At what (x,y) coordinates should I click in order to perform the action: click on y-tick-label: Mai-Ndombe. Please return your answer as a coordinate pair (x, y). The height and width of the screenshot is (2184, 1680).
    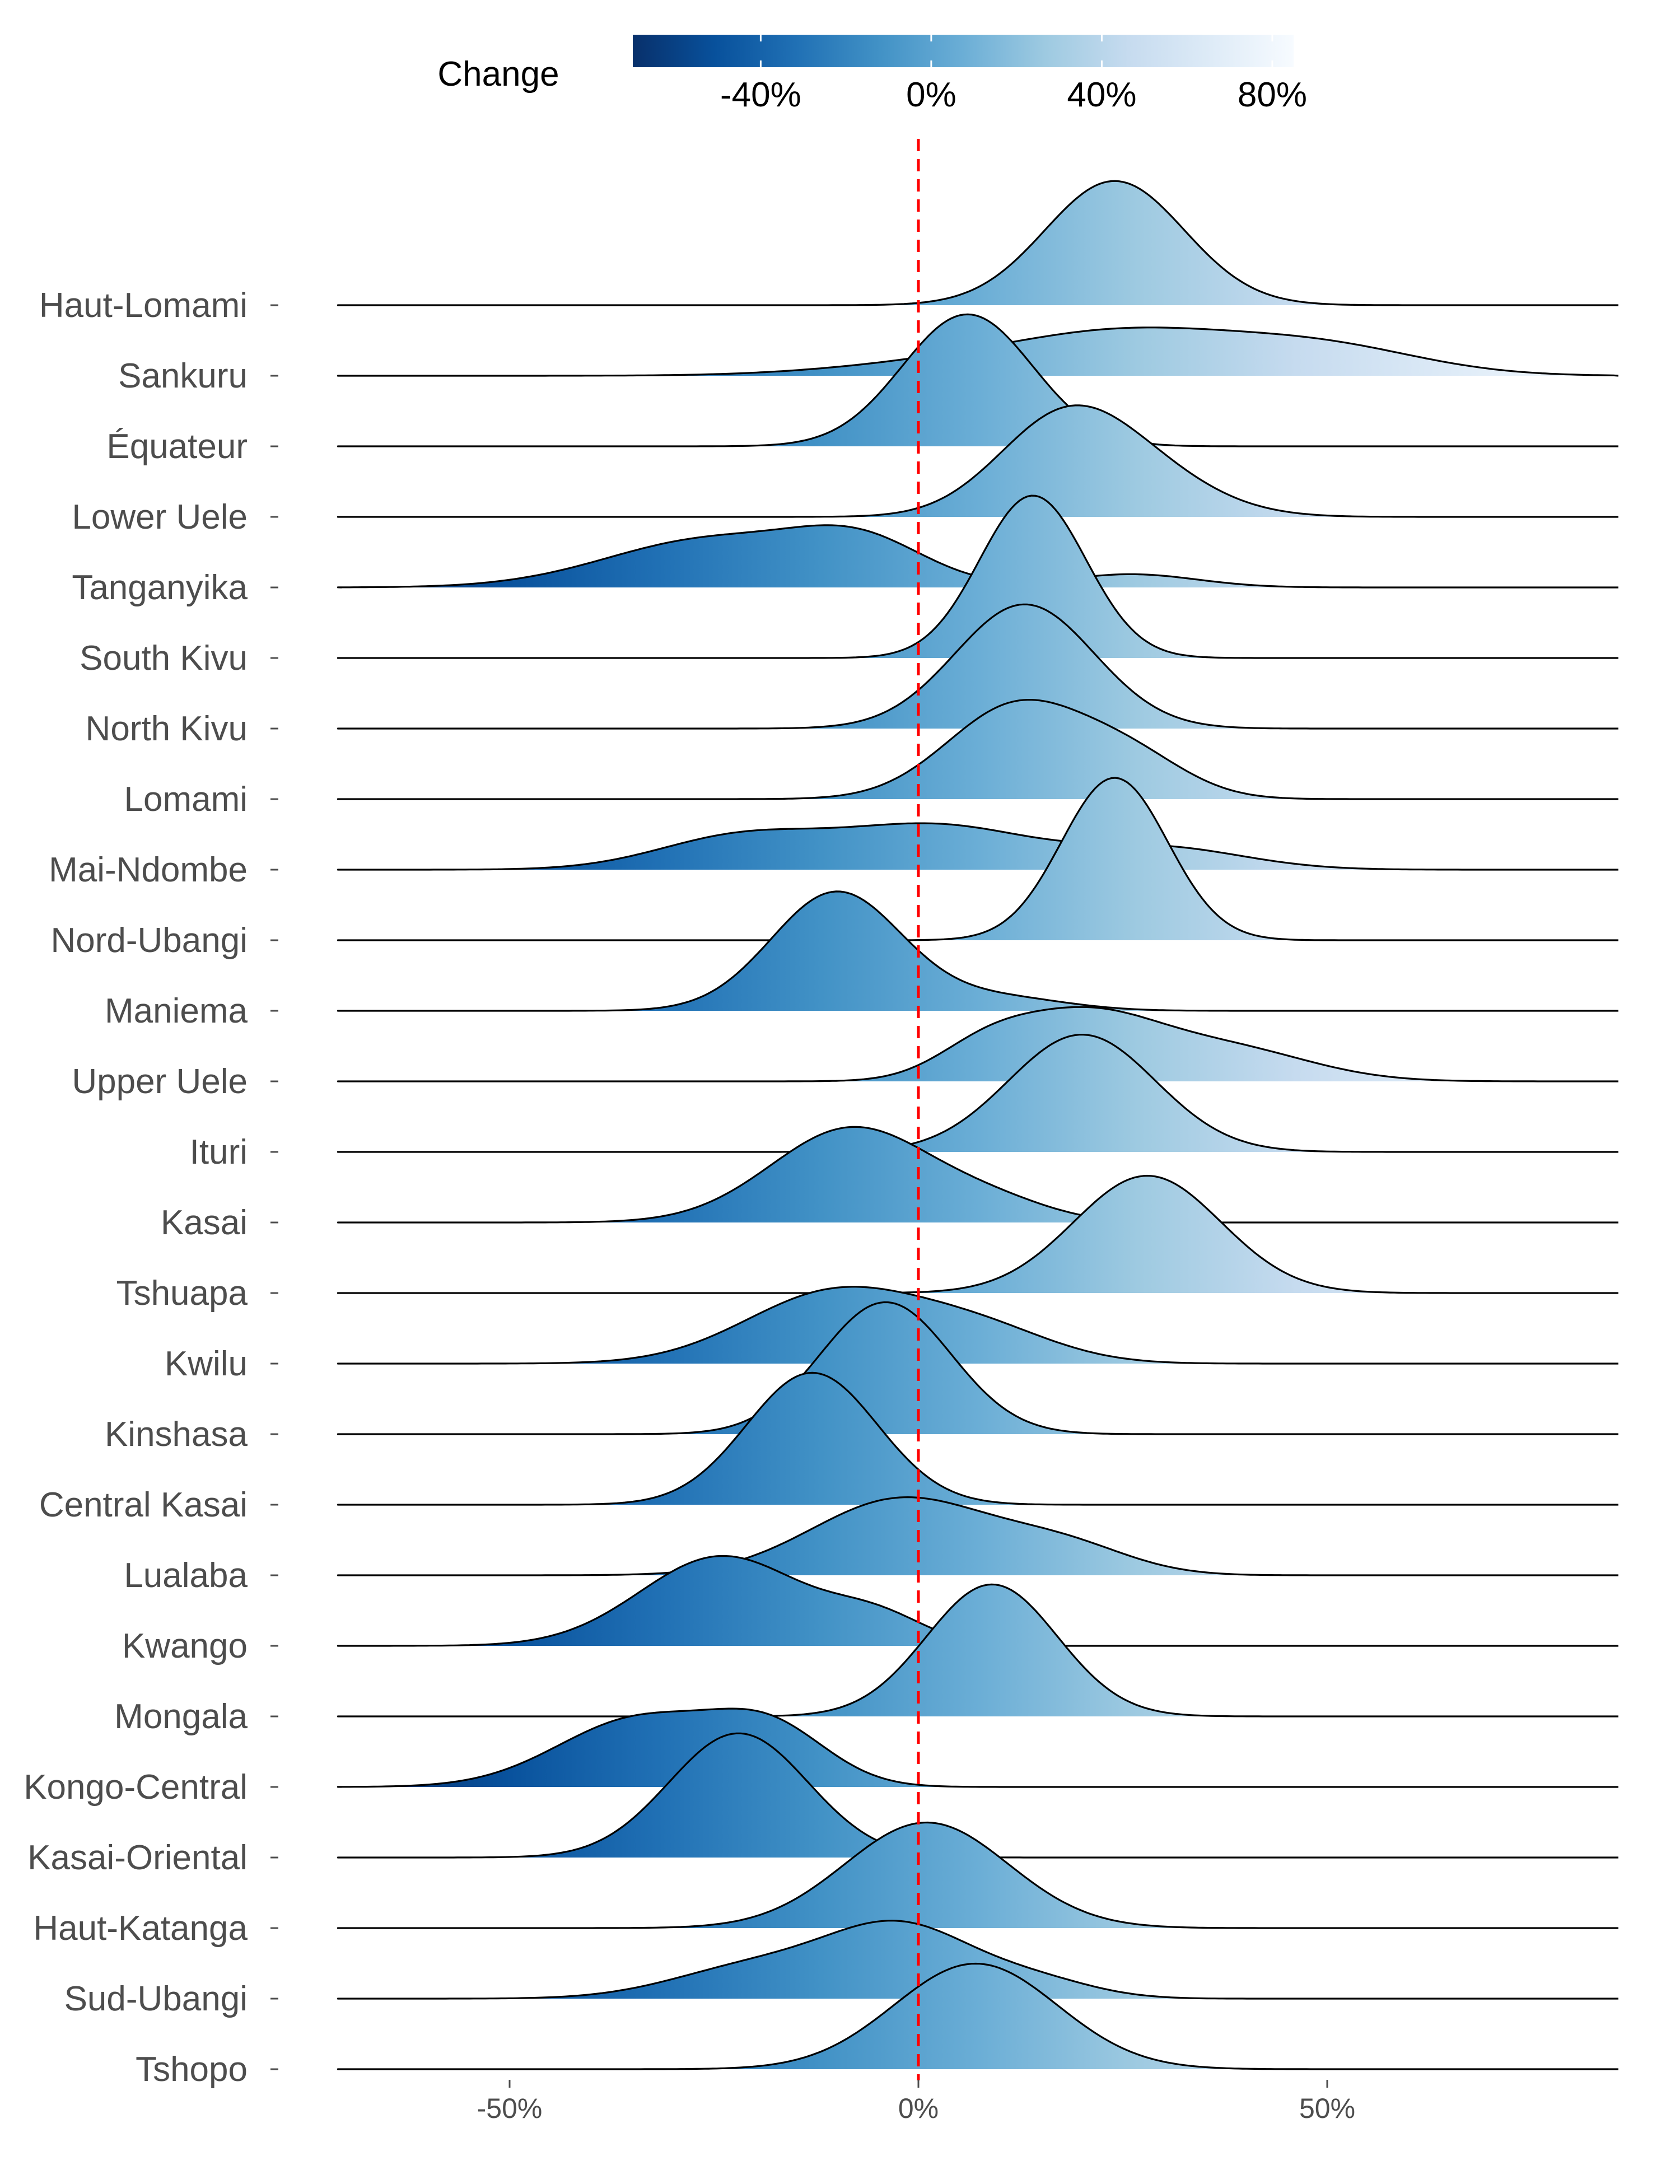
    Looking at the image, I should click on (149, 870).